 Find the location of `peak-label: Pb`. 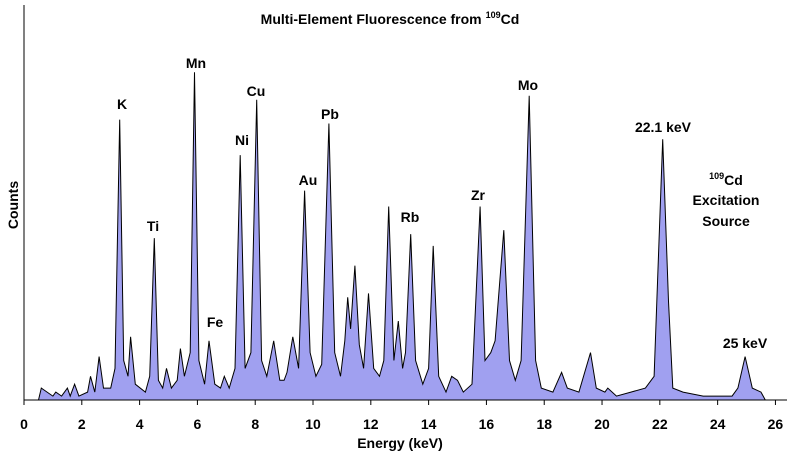

peak-label: Pb is located at coordinates (330, 114).